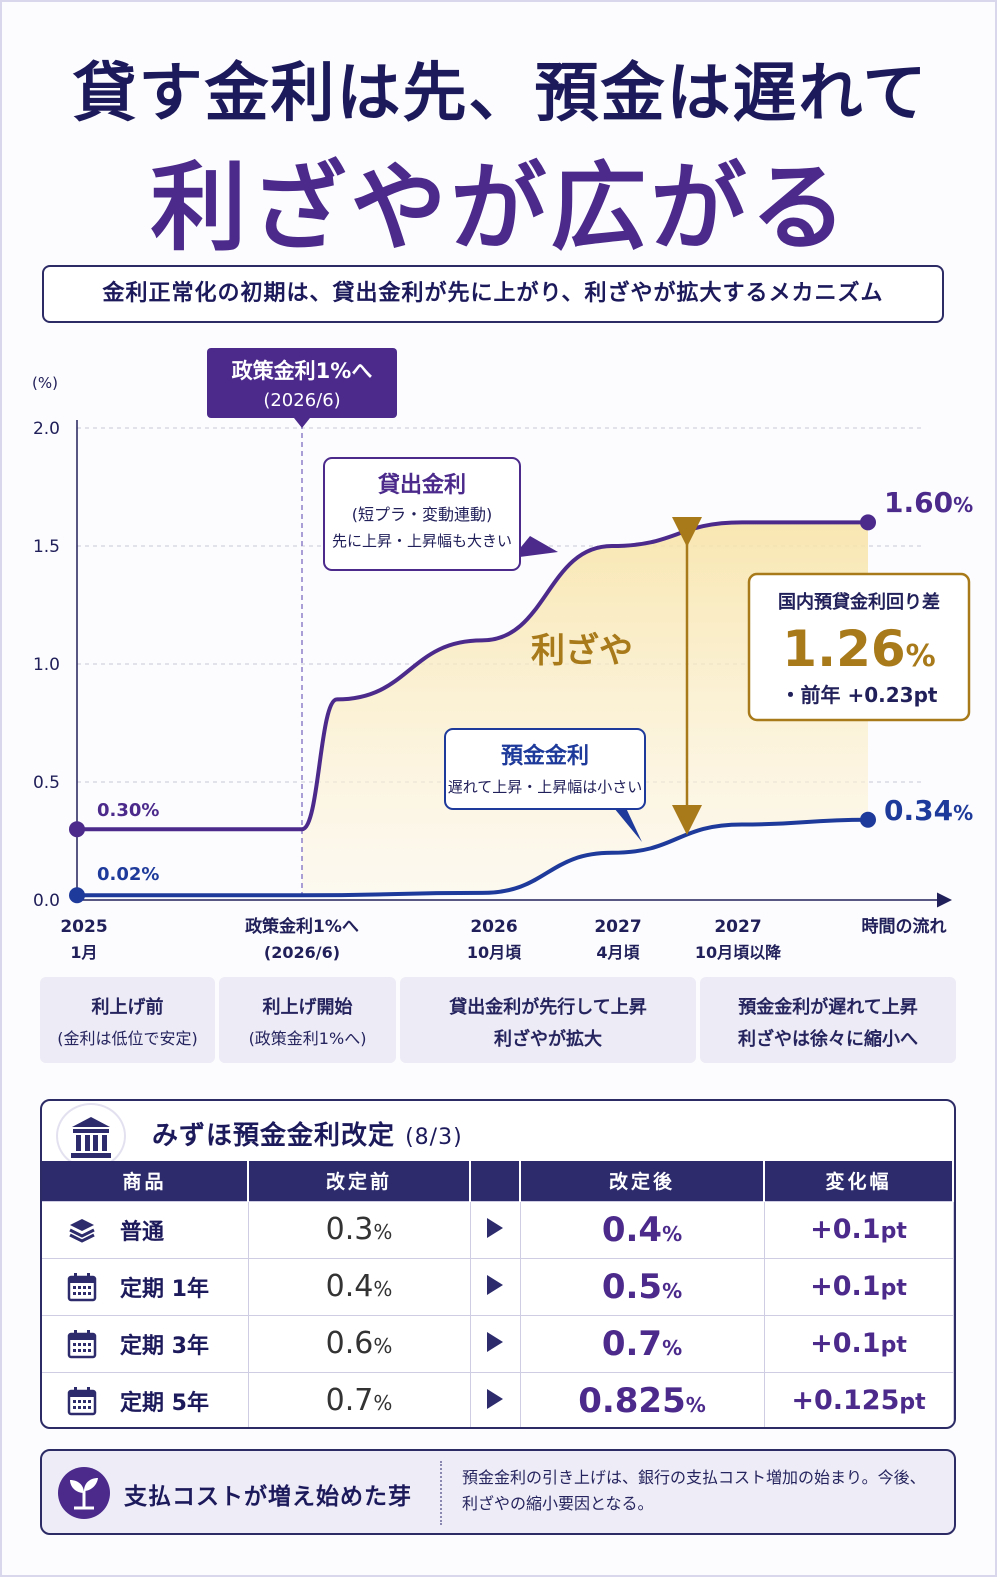  Describe the element at coordinates (859, 1181) in the screenshot. I see `header-change: 変化幅` at that location.